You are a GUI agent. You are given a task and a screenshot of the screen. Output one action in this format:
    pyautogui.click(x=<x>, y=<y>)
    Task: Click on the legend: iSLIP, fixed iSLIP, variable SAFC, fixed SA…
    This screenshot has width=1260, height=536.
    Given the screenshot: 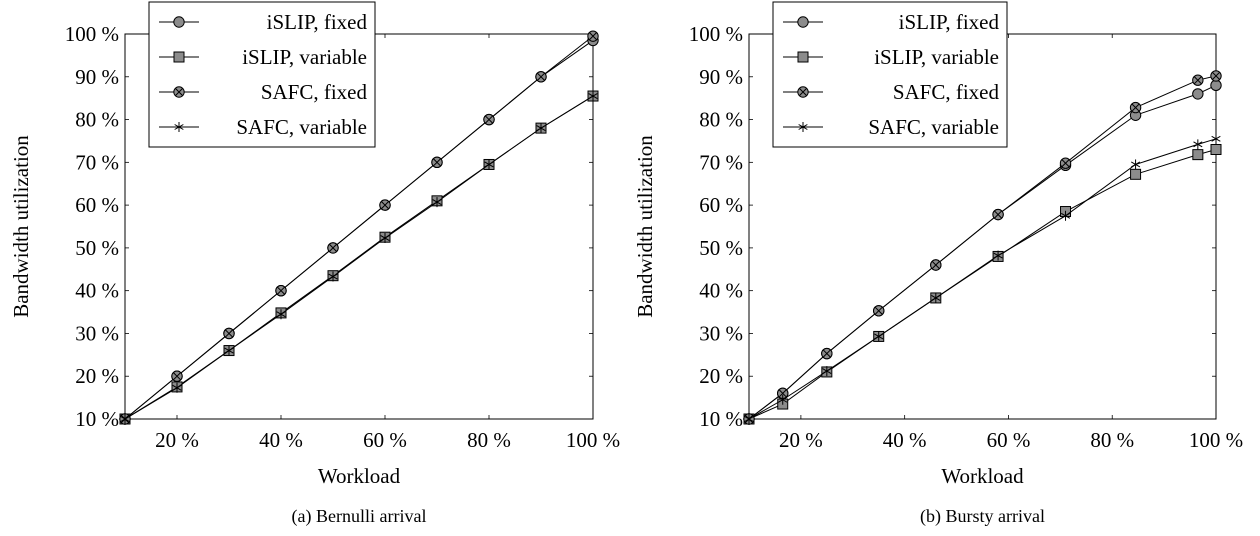 What is the action you would take?
    pyautogui.click(x=890, y=74)
    